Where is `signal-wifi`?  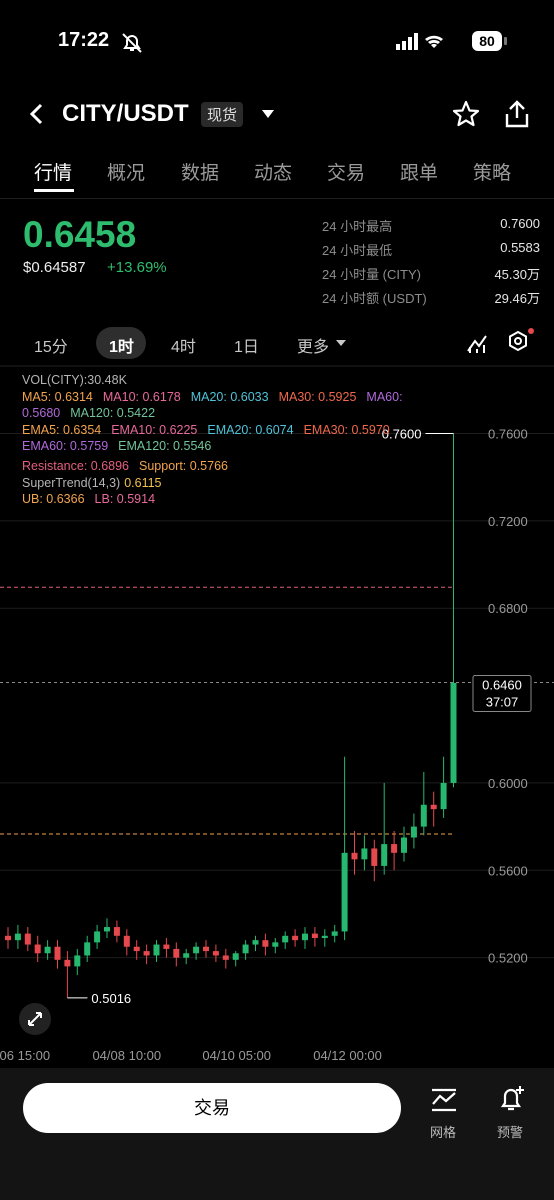 signal-wifi is located at coordinates (419, 41).